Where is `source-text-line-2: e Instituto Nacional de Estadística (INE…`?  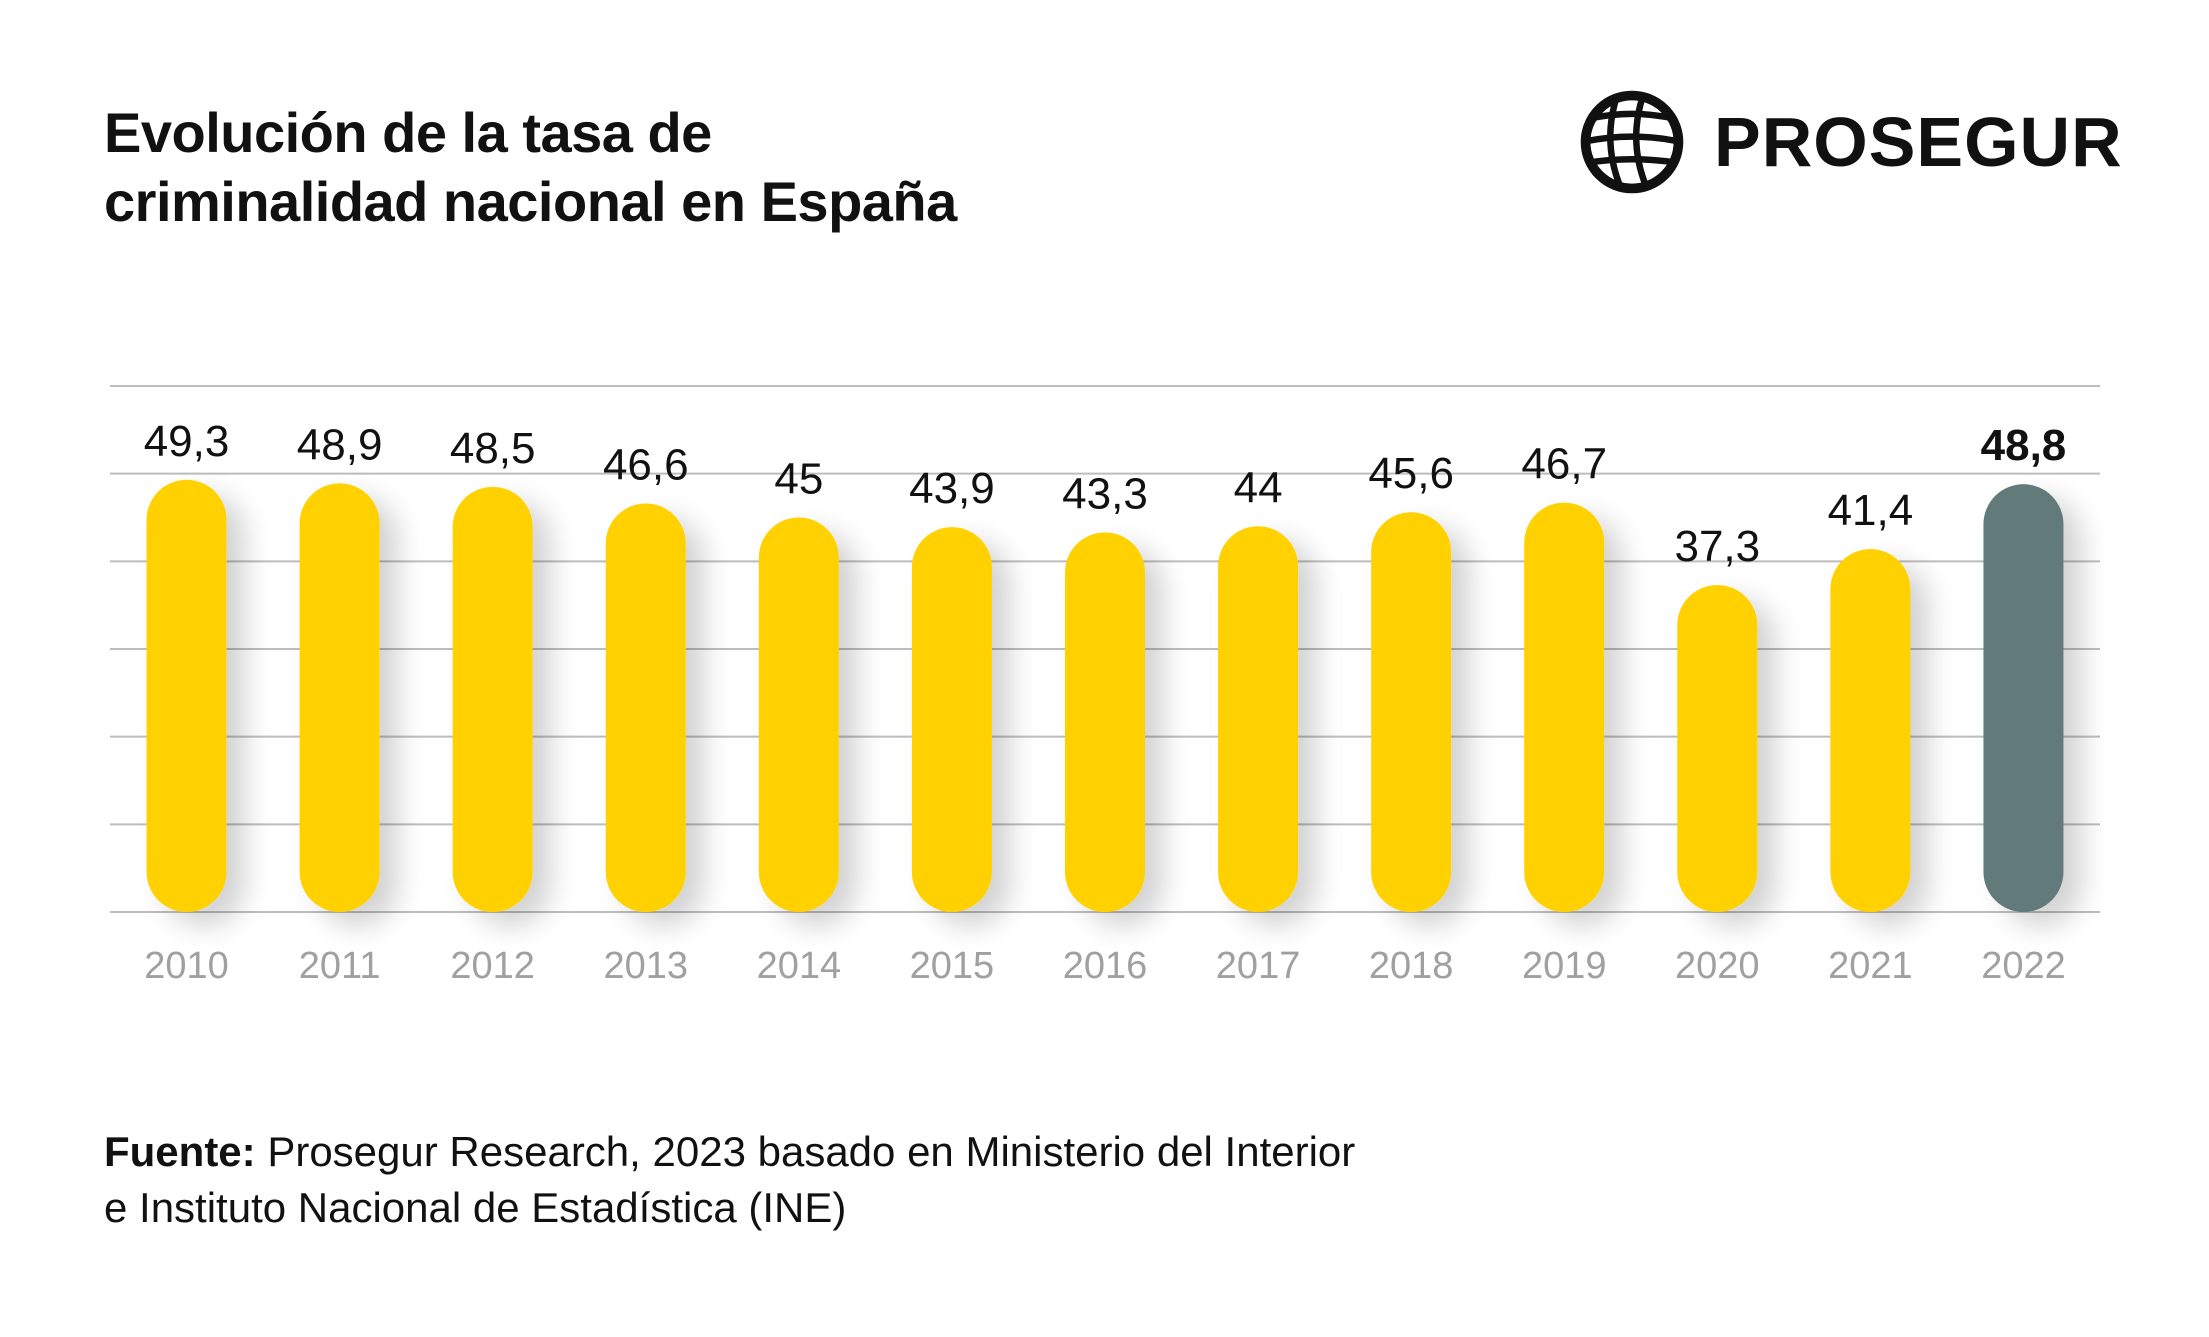
source-text-line-2: e Instituto Nacional de Estadística (INE… is located at coordinates (475, 1207).